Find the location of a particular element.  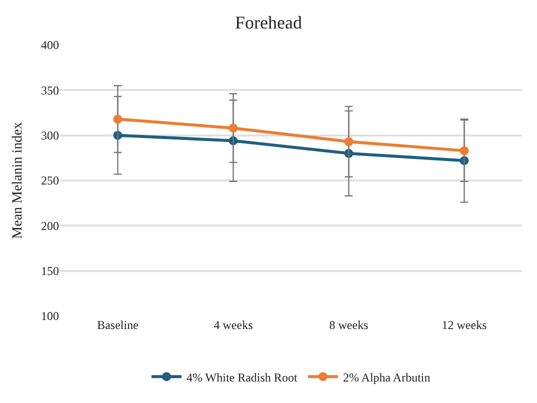

y-axis-title: Mean Melanin index is located at coordinates (18, 180).